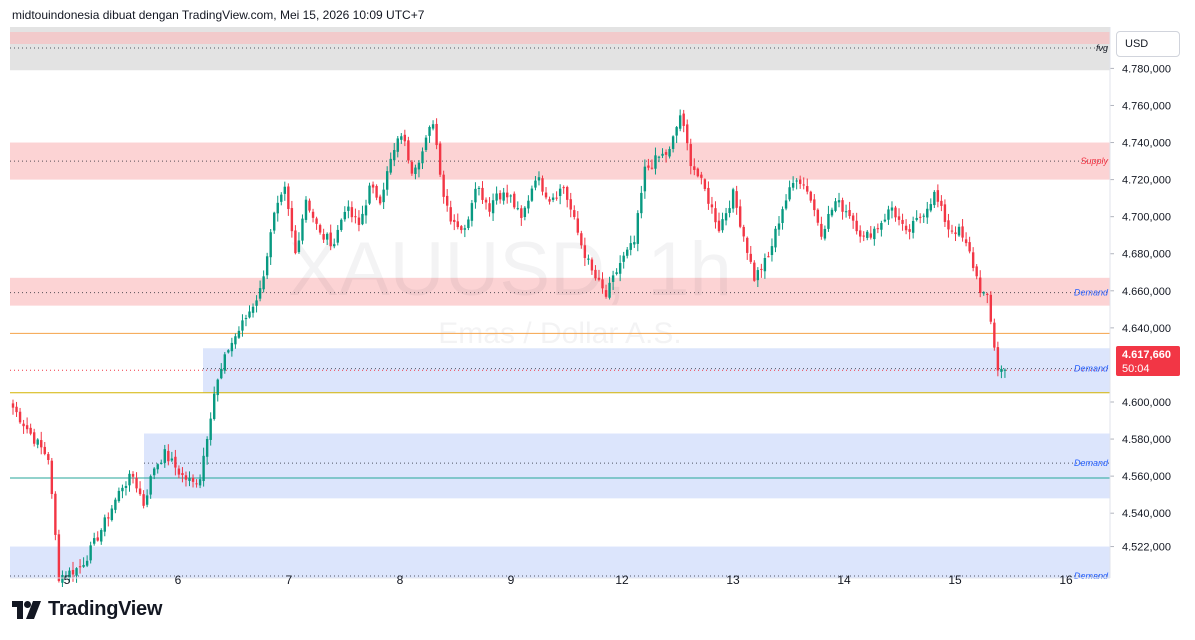  I want to click on y-tick-label: 4.522,000, so click(1146, 548).